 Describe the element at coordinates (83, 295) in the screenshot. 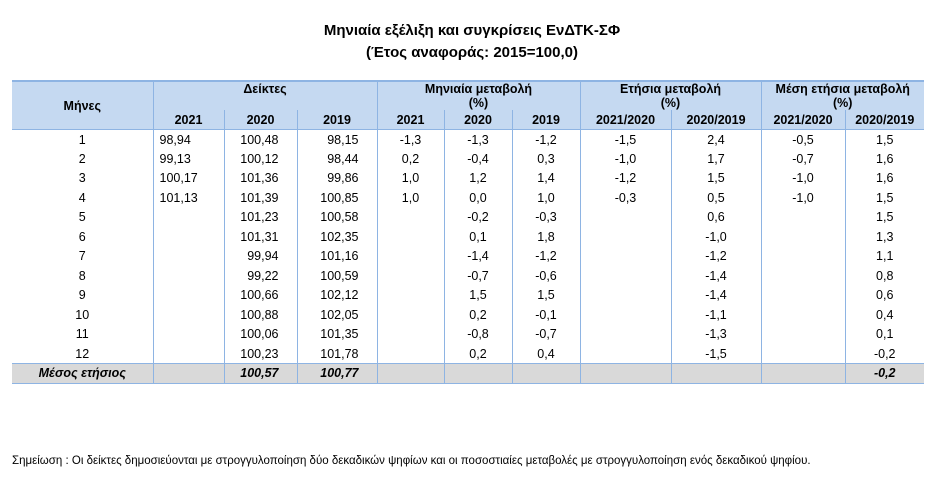

I see `month-cell: 9` at that location.